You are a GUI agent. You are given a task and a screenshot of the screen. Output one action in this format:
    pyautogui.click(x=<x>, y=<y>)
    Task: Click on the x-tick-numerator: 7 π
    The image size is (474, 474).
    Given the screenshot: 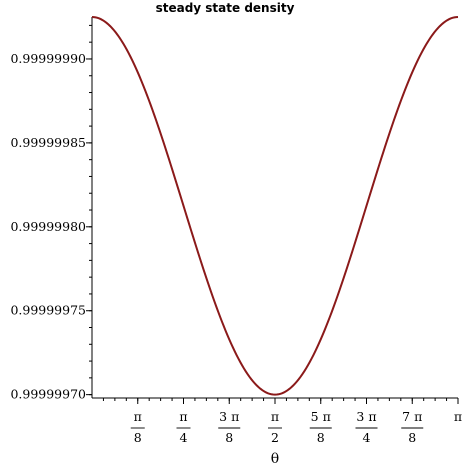 What is the action you would take?
    pyautogui.click(x=412, y=416)
    